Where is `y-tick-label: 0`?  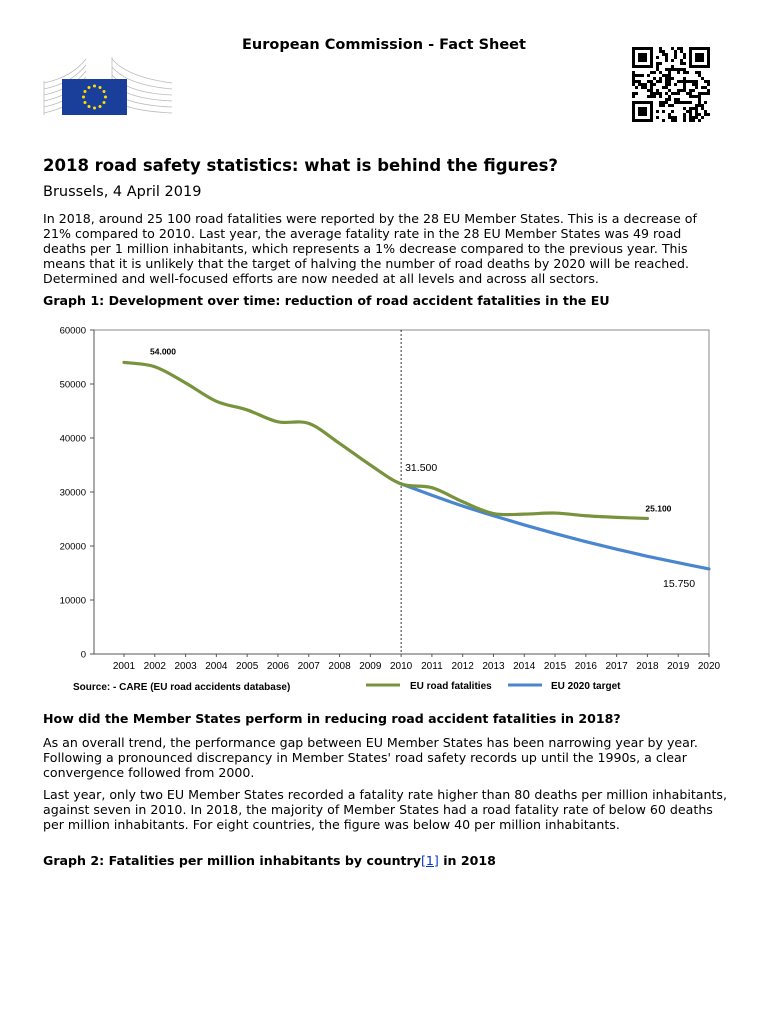 y-tick-label: 0 is located at coordinates (83, 655).